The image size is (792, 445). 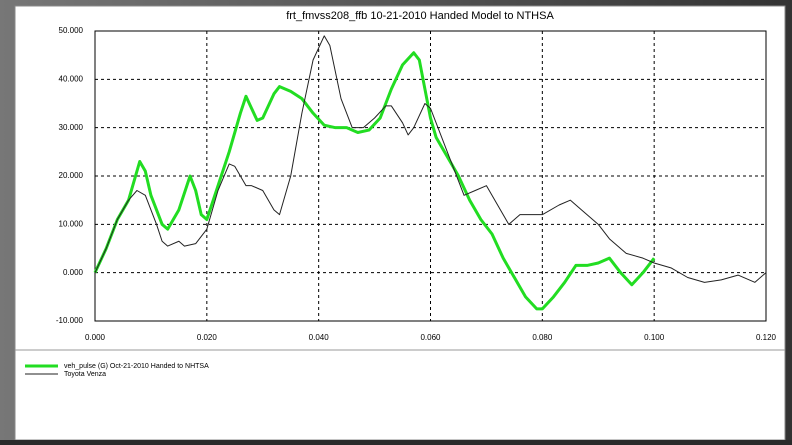 What do you see at coordinates (207, 337) in the screenshot?
I see `x-tick-label: 0.020` at bounding box center [207, 337].